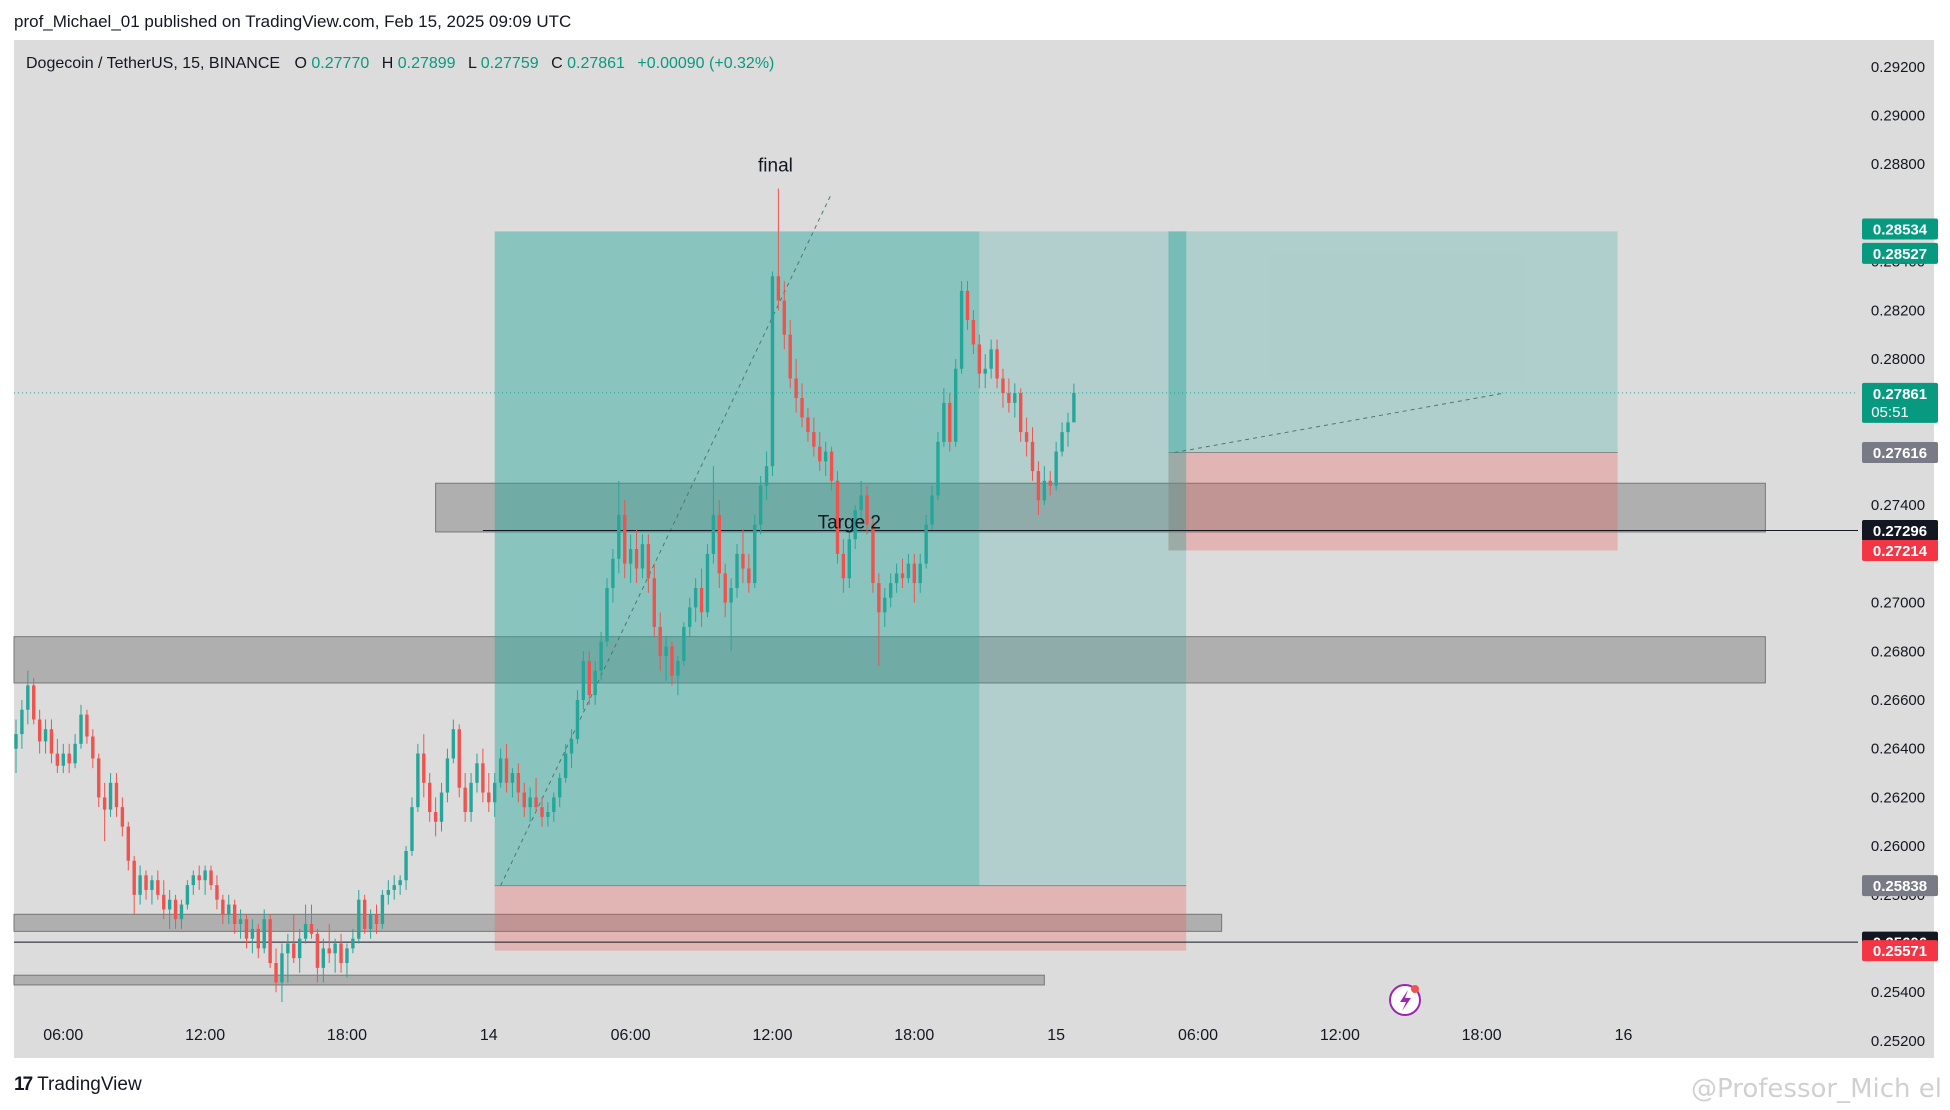  What do you see at coordinates (1405, 1000) in the screenshot?
I see `replay-icon` at bounding box center [1405, 1000].